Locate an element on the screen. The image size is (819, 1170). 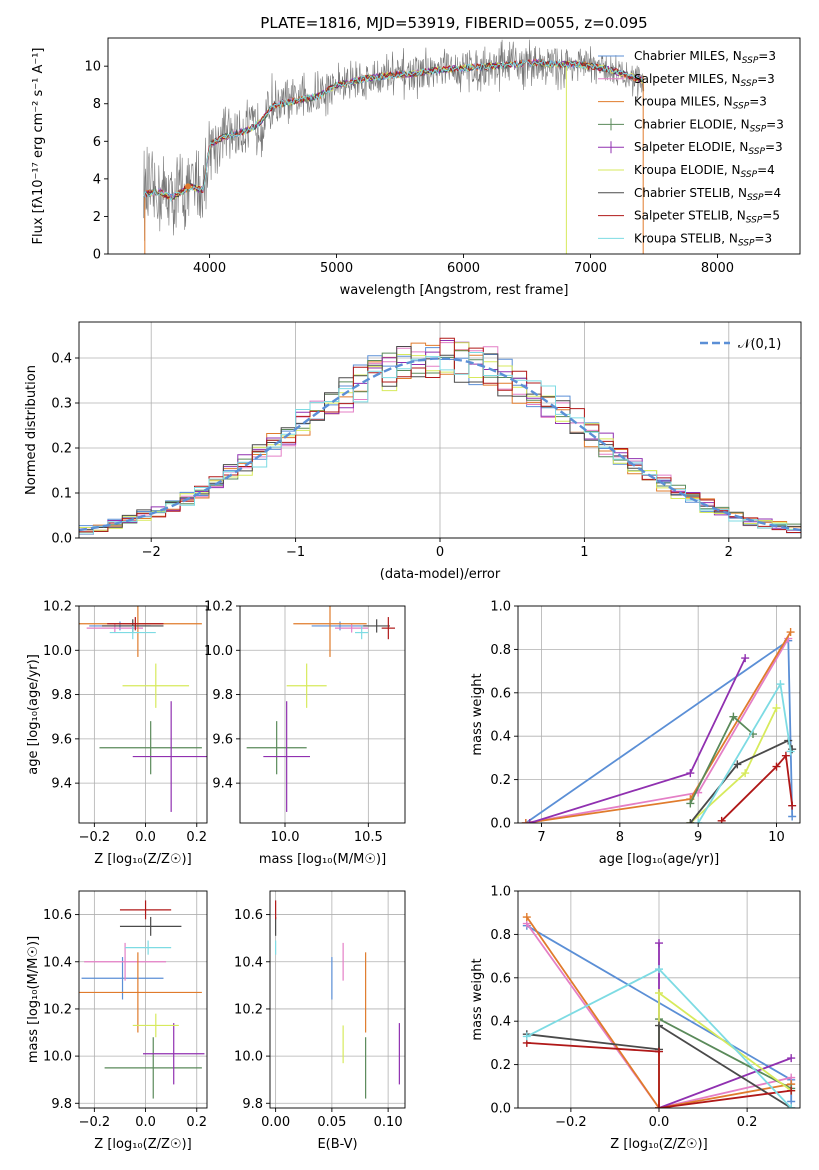
x-axis-label: age [log₁₀(age/yr)] is located at coordinates (659, 859).